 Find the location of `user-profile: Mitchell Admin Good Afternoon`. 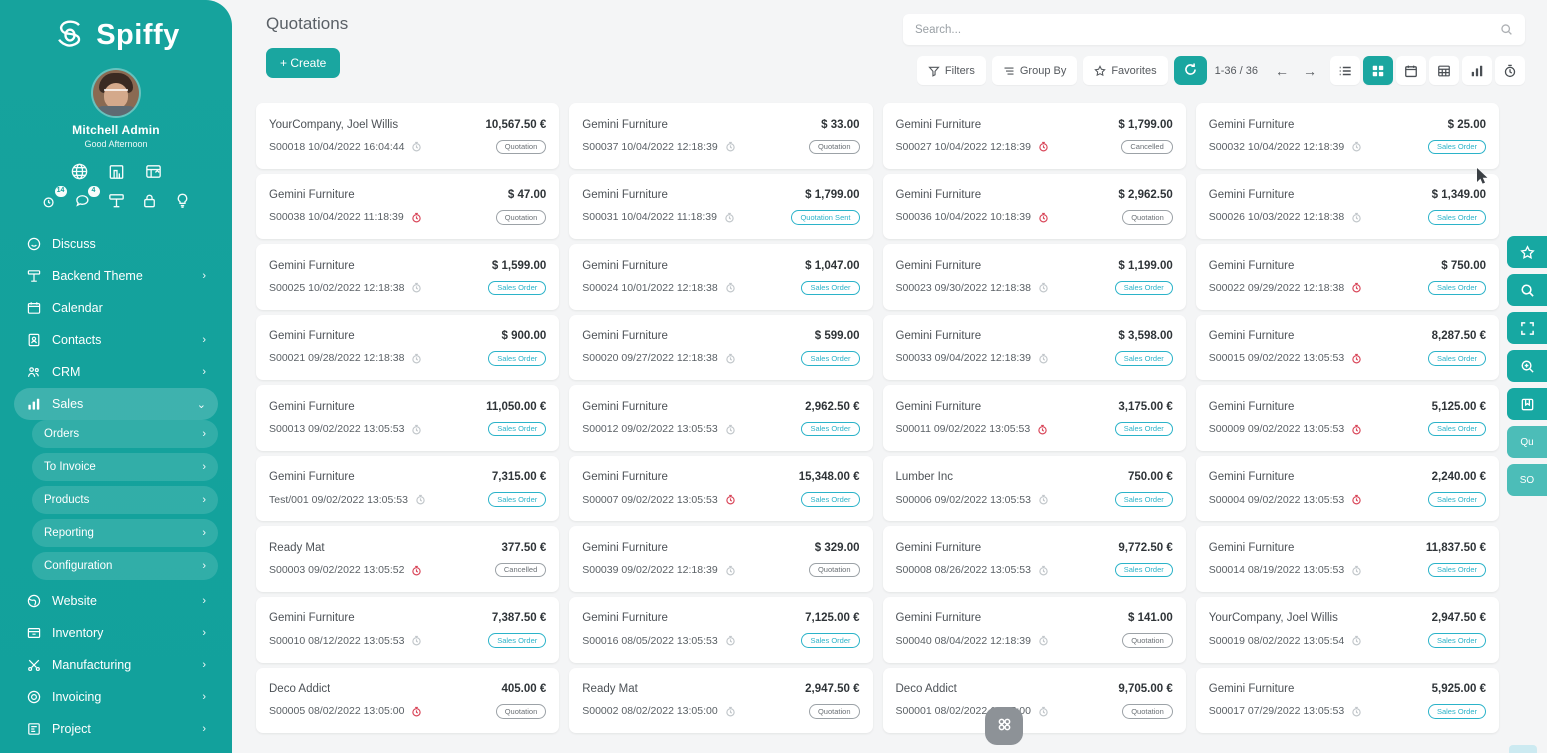

user-profile: Mitchell Admin Good Afternoon is located at coordinates (116, 109).